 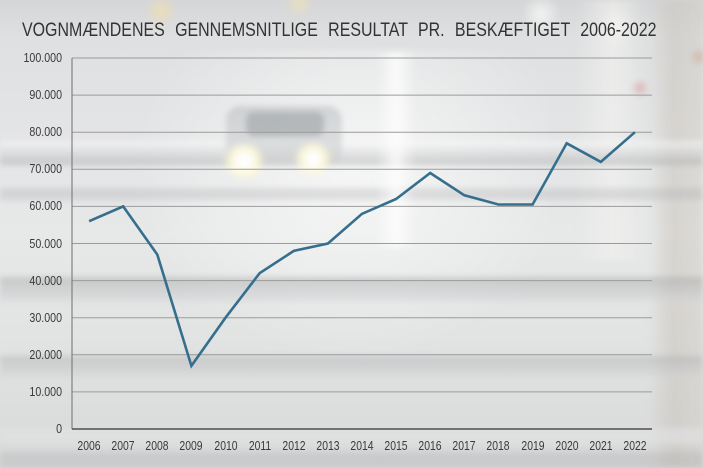 I want to click on y-axis-label: 100.000, so click(x=42, y=57).